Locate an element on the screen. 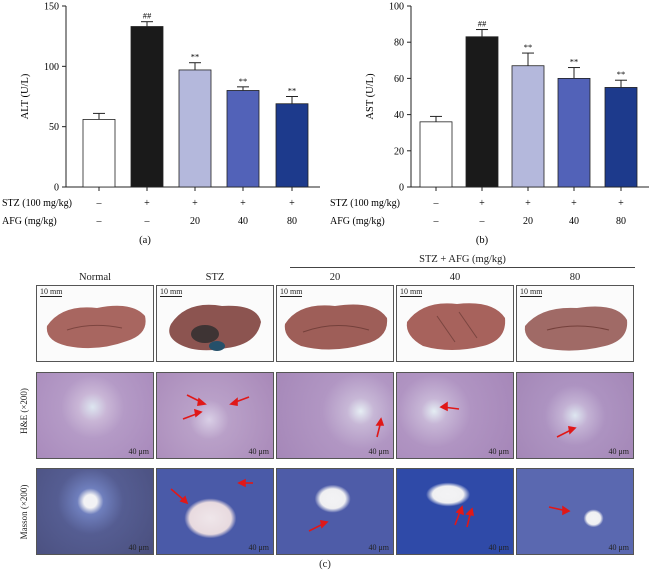 This screenshot has width=650, height=577. masson-normal: 40 μm is located at coordinates (95, 511).